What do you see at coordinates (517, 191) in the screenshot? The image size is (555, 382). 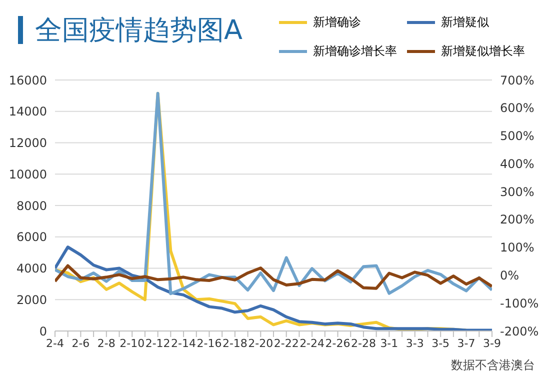 I see `y2-tick-label: 300%` at bounding box center [517, 191].